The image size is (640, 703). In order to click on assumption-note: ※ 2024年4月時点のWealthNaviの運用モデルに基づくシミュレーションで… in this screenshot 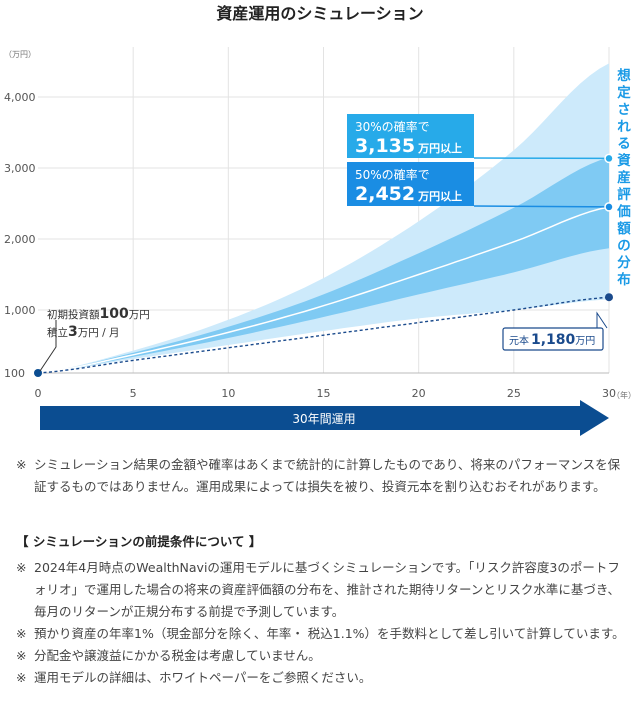, I will do `click(322, 590)`.